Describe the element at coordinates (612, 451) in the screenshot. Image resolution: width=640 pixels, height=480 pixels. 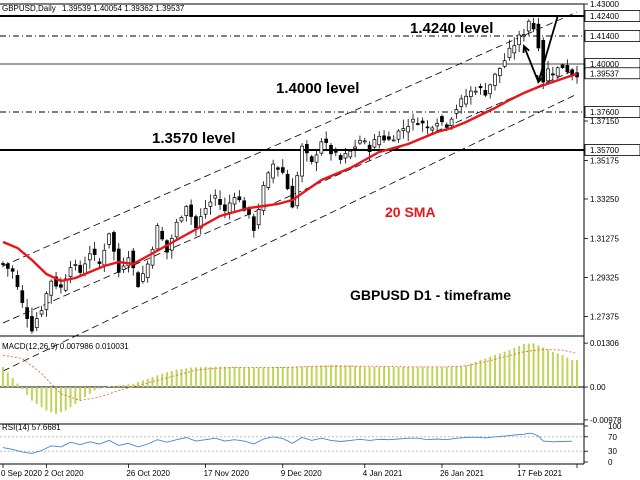
I see `rsi-tick-label: 30` at that location.